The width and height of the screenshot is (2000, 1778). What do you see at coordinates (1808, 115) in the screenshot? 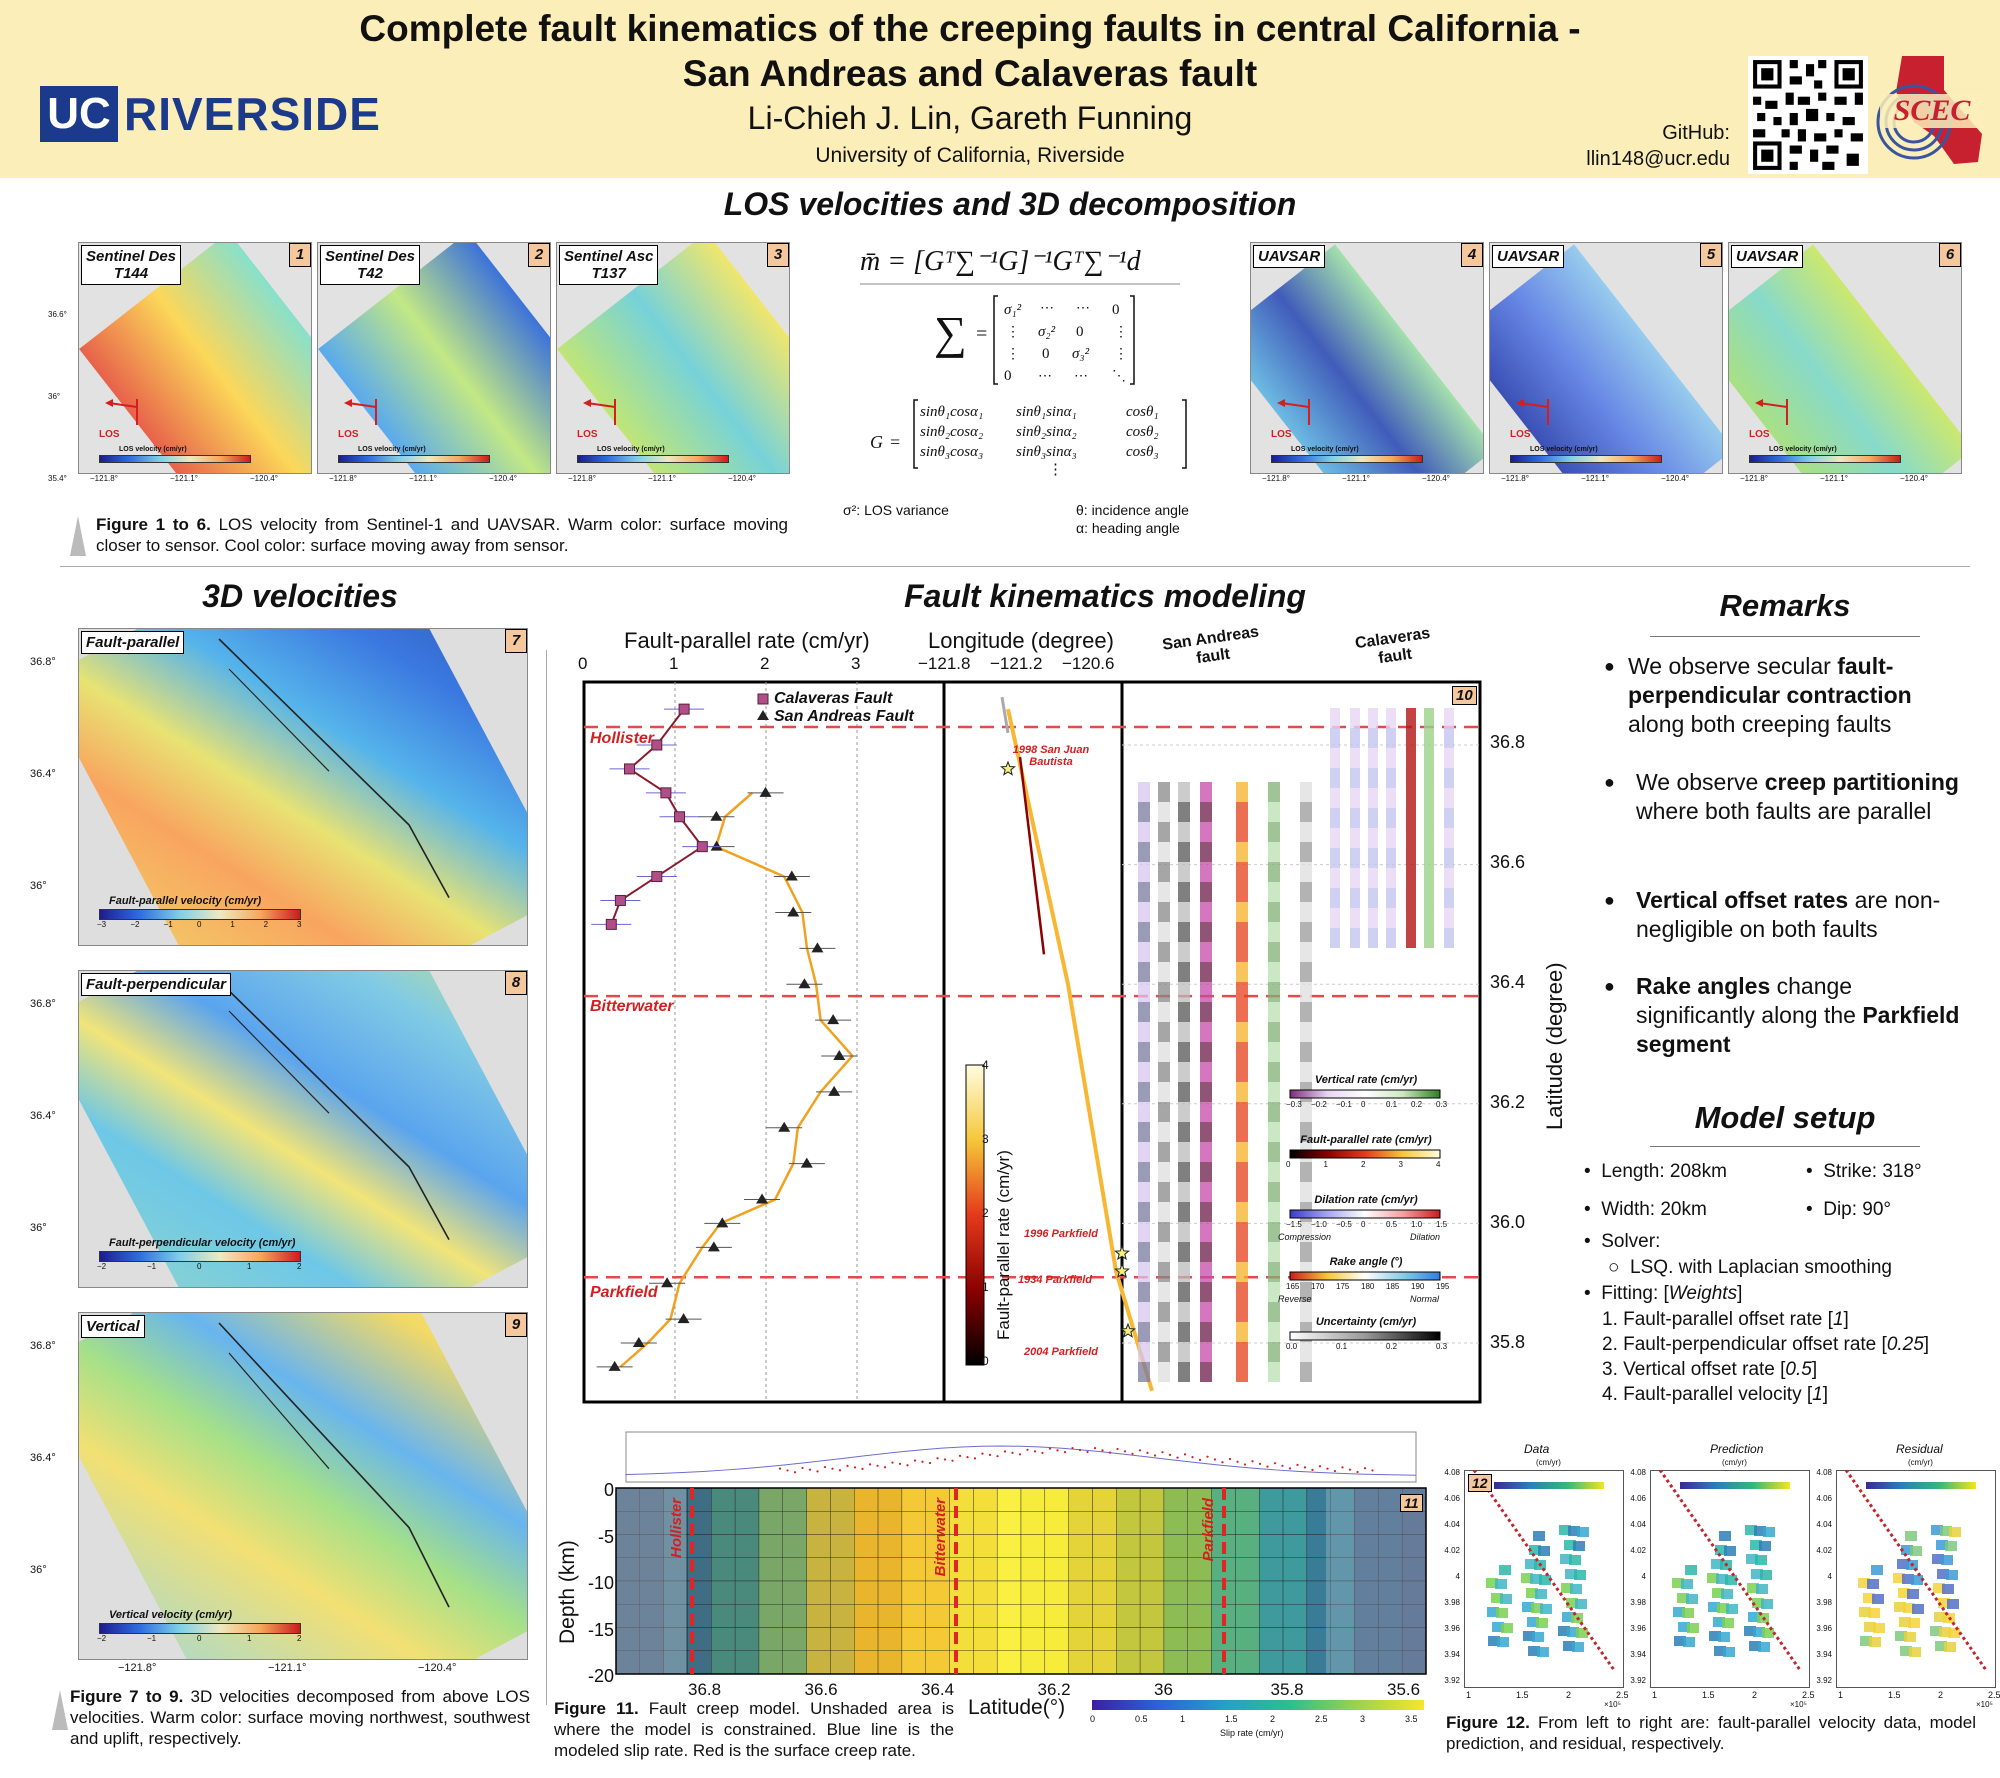
I see `qr-code-icon` at bounding box center [1808, 115].